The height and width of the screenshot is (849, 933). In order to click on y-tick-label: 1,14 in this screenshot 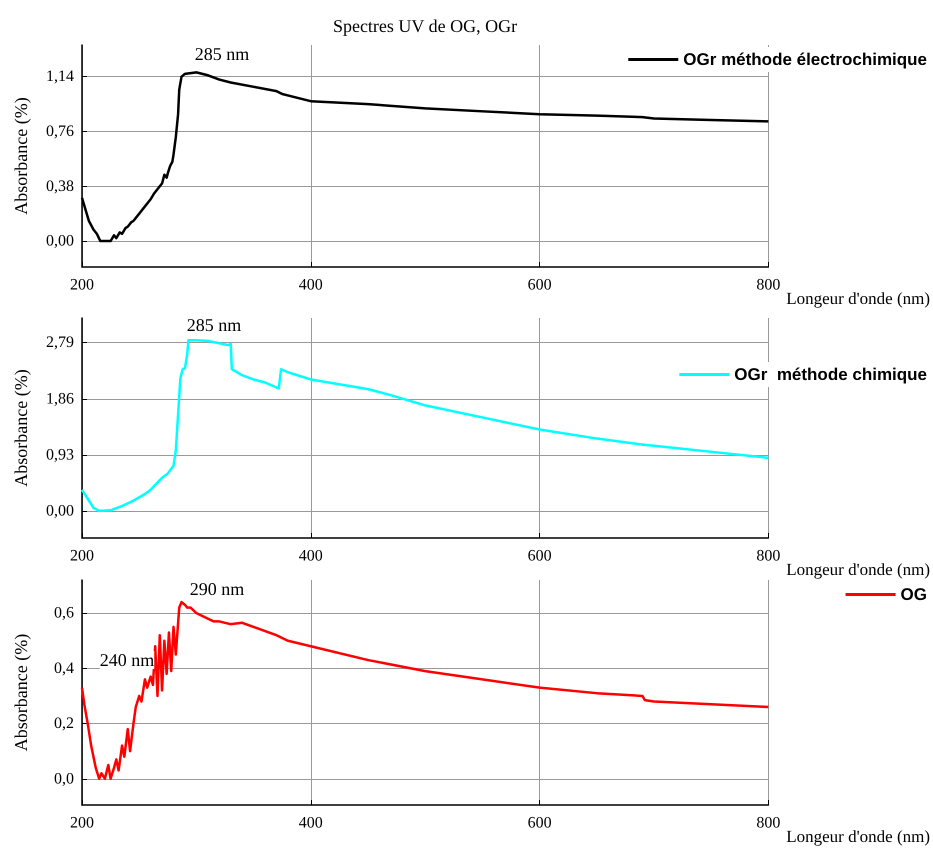, I will do `click(60, 77)`.